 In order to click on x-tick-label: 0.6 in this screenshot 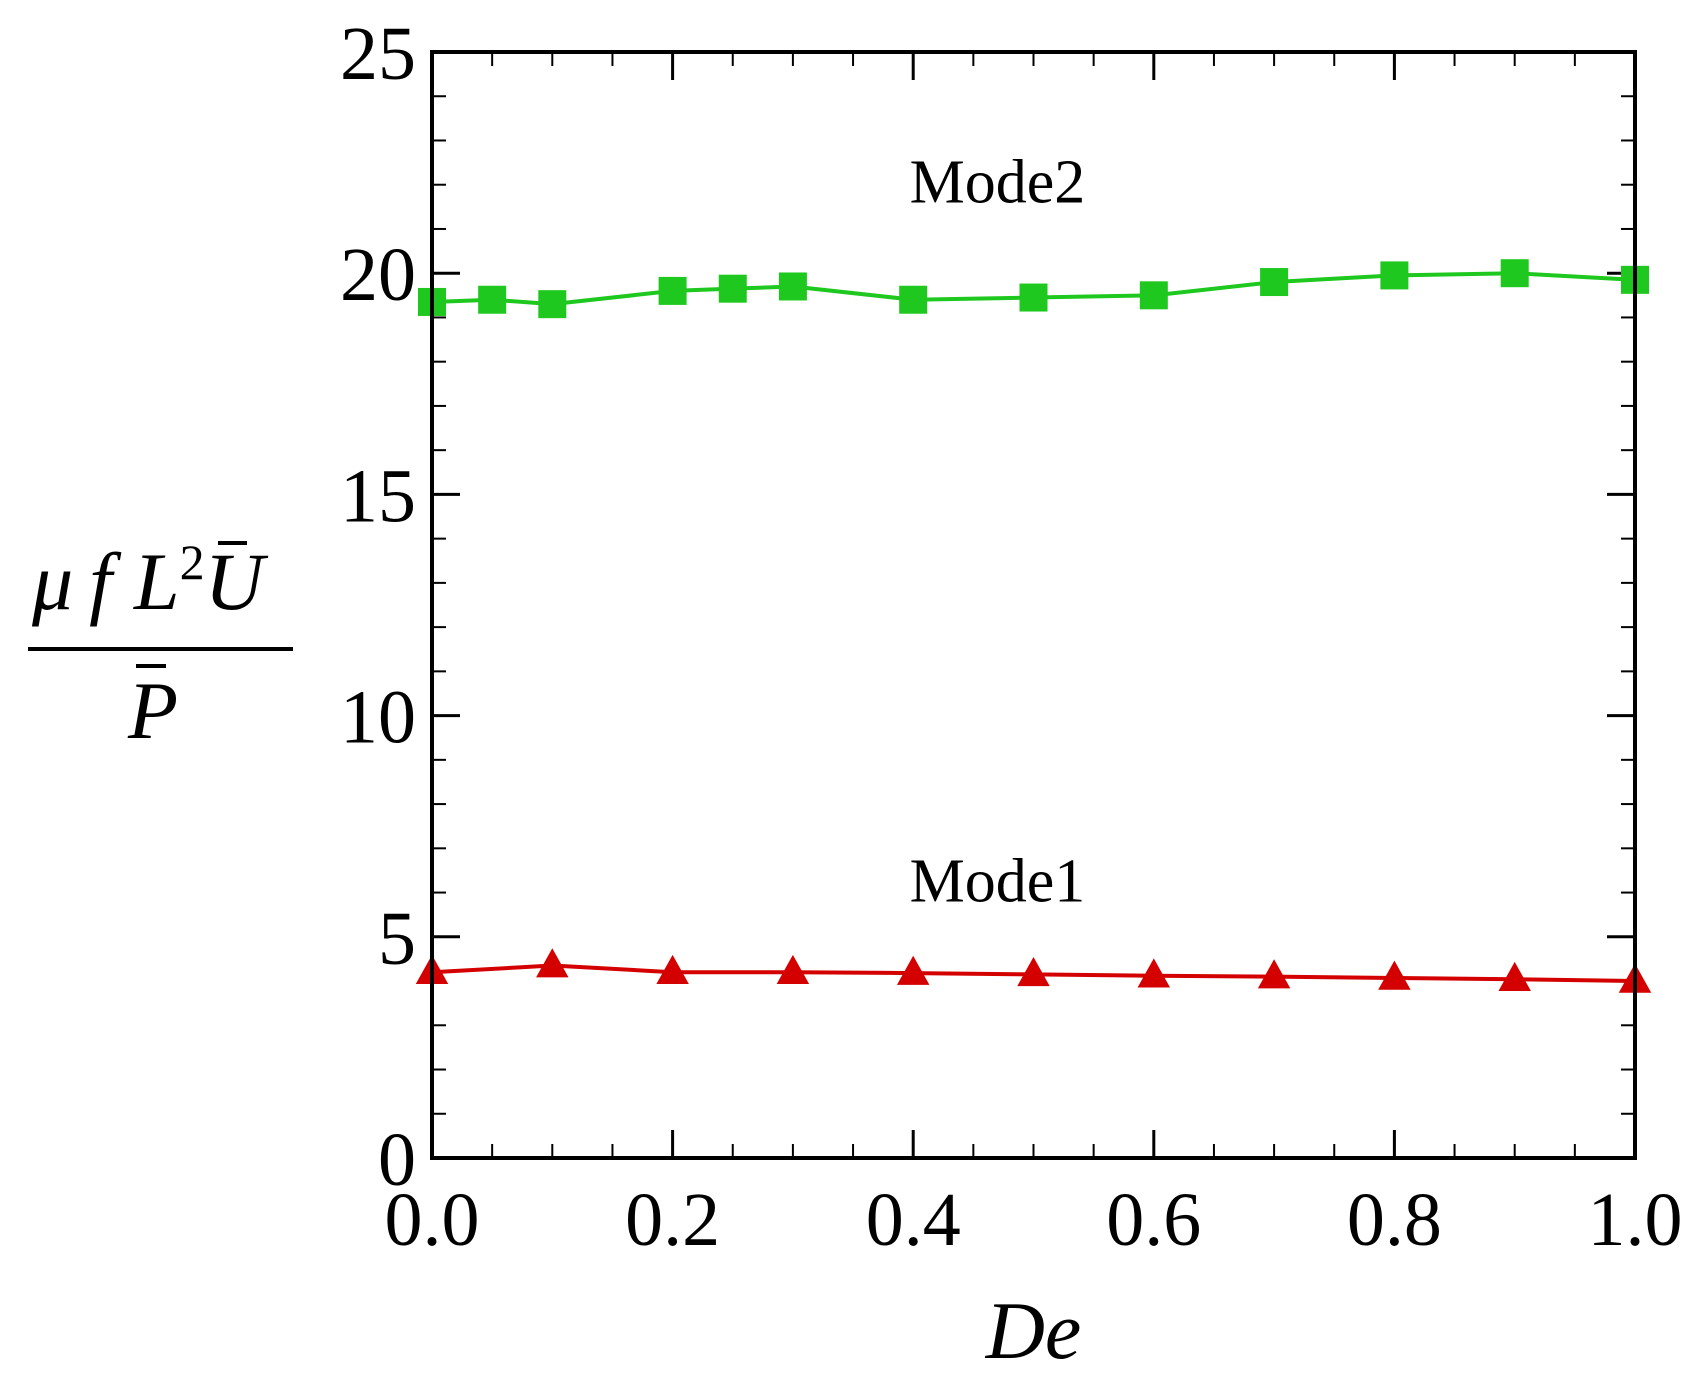, I will do `click(1153, 1220)`.